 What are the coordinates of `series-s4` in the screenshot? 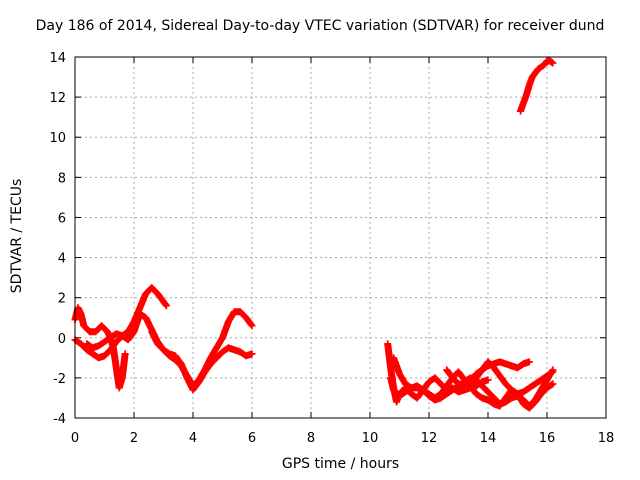 It's located at (202, 361).